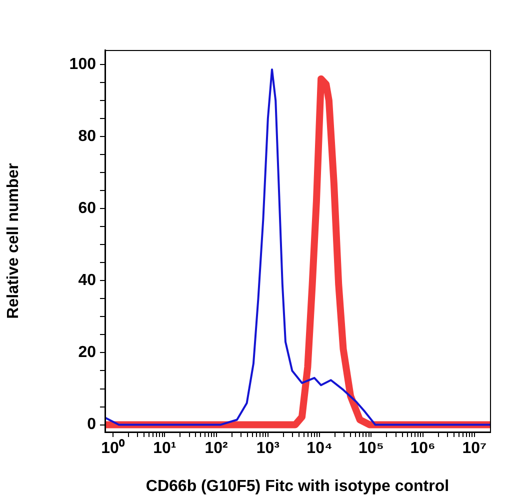 This screenshot has width=508, height=500. Describe the element at coordinates (91, 425) in the screenshot. I see `y-tick-label: 0` at that location.